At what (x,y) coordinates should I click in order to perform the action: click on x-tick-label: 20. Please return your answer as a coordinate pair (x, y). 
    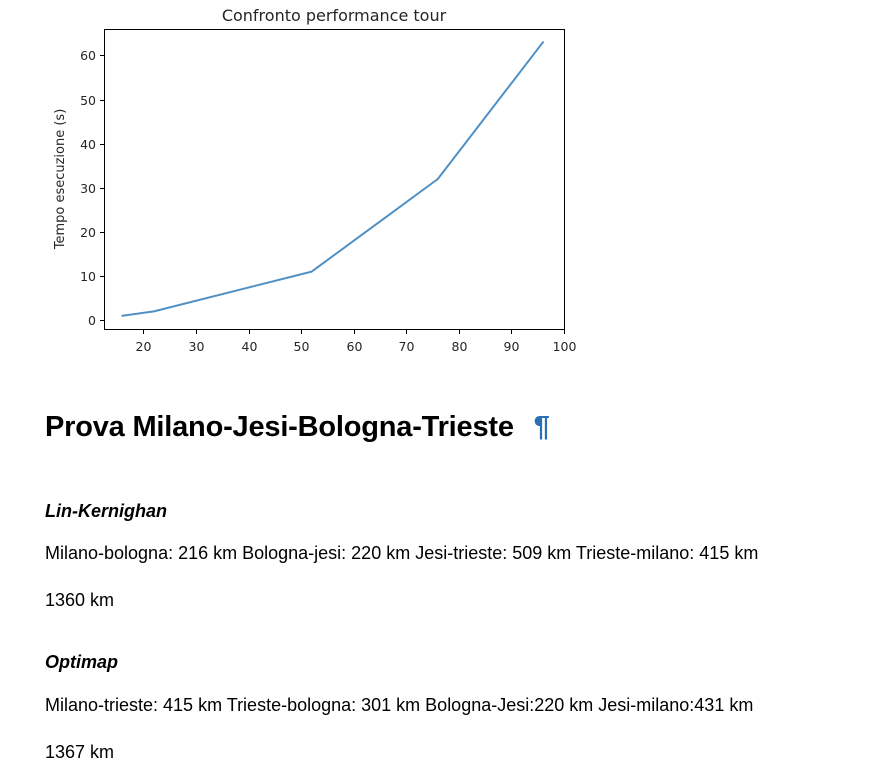
    Looking at the image, I should click on (144, 346).